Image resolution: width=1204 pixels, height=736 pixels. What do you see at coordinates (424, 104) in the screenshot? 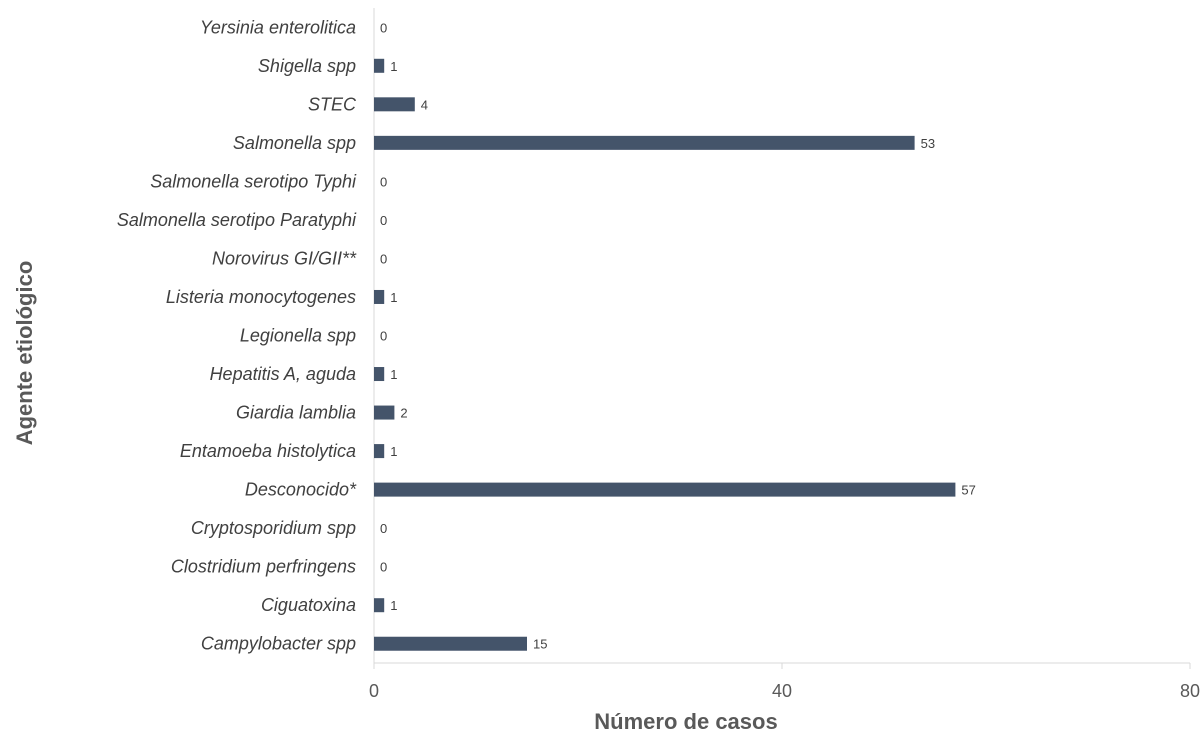
I see `data-label-stec: 4` at bounding box center [424, 104].